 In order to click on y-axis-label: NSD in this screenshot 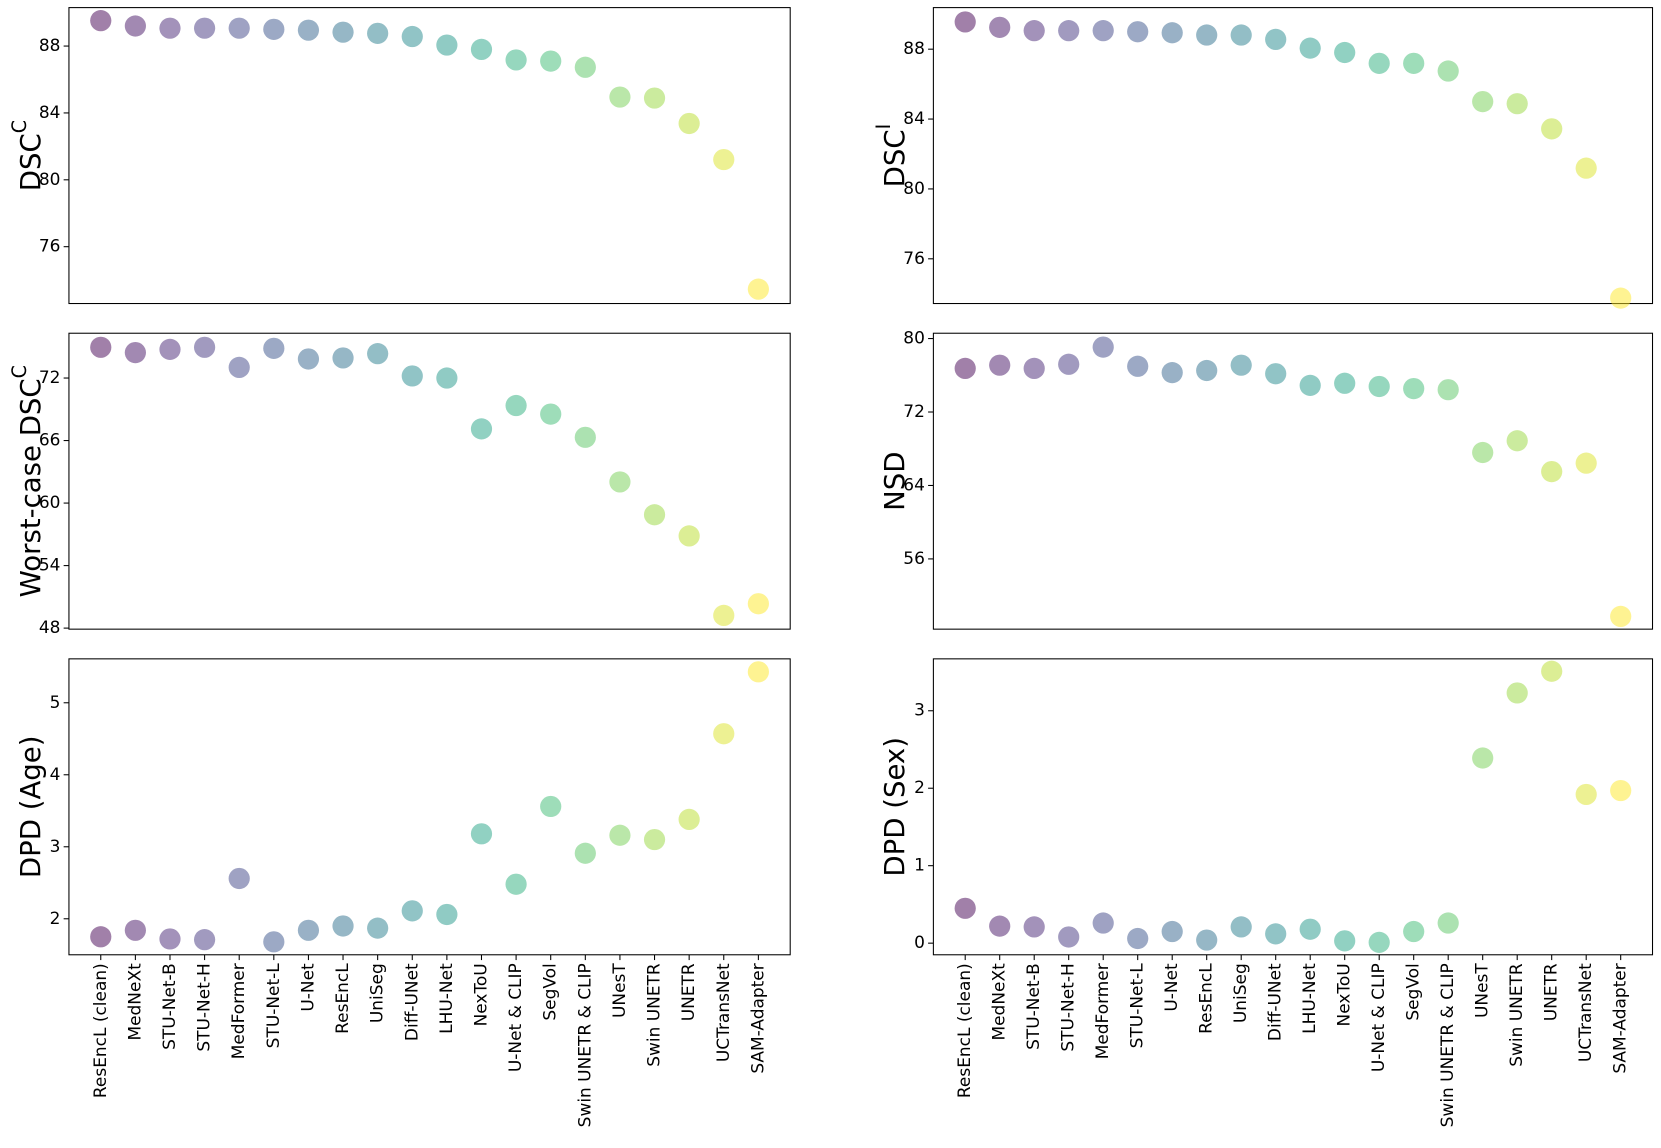, I will do `click(894, 481)`.